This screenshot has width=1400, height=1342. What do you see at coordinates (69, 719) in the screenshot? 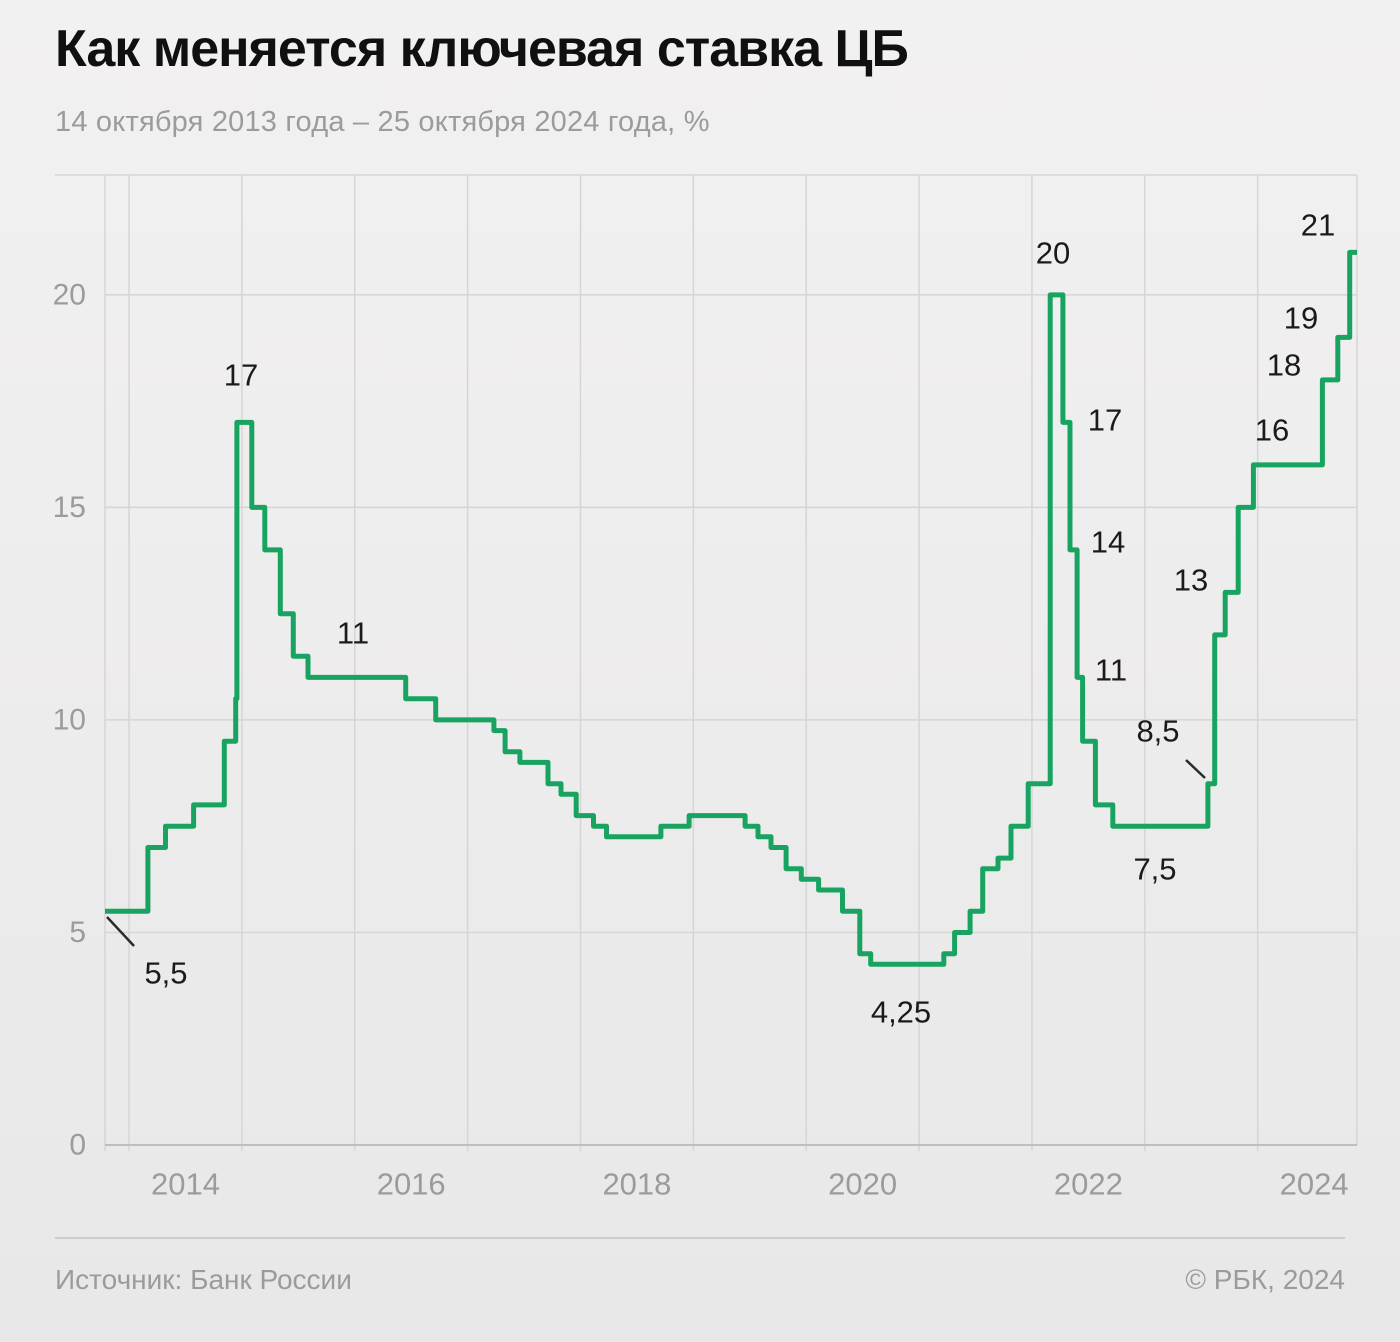
I see `y-axis-tick-label: 10` at bounding box center [69, 719].